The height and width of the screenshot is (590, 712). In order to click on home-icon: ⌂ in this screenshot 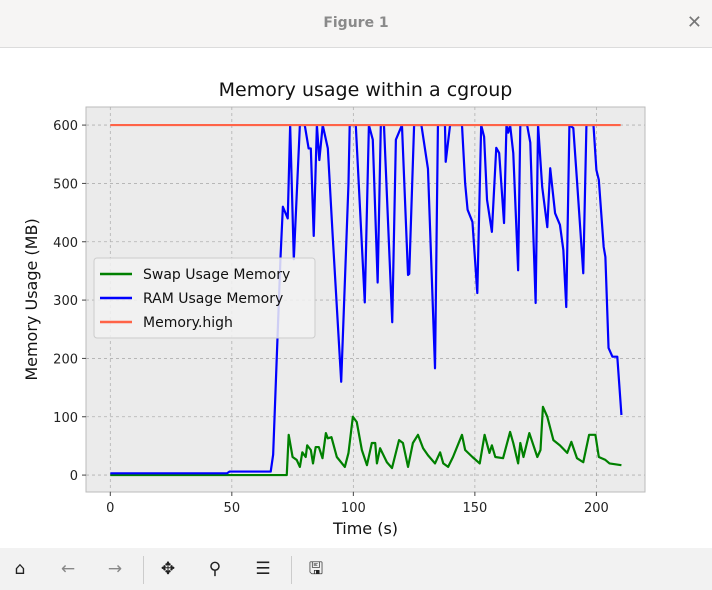, I will do `click(20, 569)`.